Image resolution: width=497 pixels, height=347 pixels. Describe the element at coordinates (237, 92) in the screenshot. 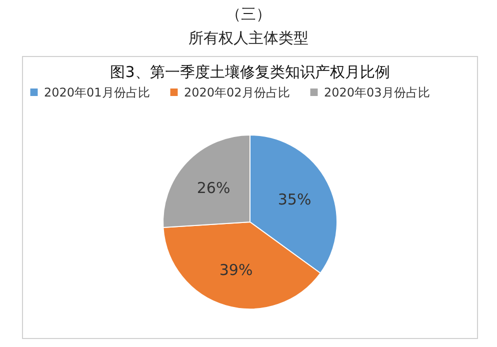

I see `legend-label: 2020年02月份占比` at that location.